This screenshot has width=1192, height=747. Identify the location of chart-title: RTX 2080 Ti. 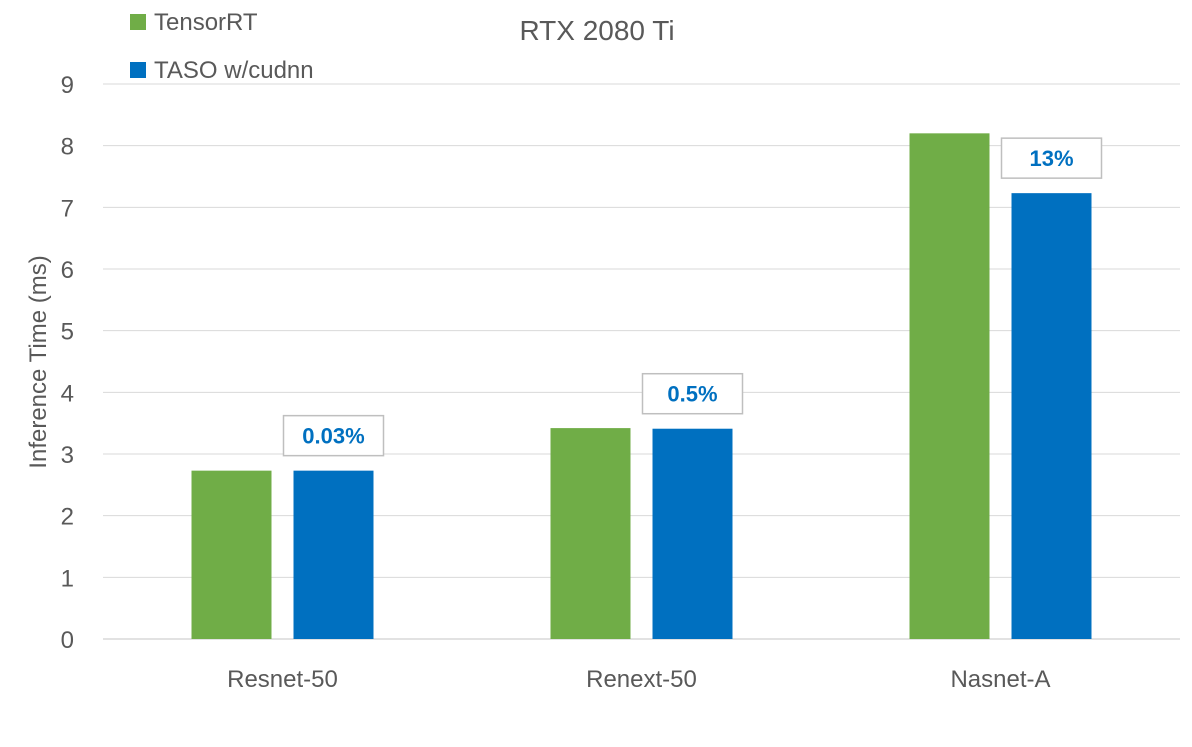
(596, 30).